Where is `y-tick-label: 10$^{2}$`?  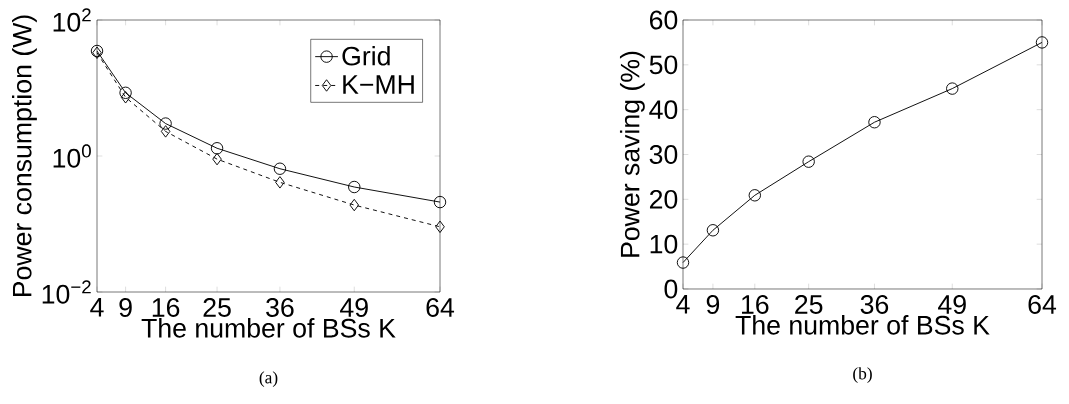 y-tick-label: 10$^{2}$ is located at coordinates (72, 20).